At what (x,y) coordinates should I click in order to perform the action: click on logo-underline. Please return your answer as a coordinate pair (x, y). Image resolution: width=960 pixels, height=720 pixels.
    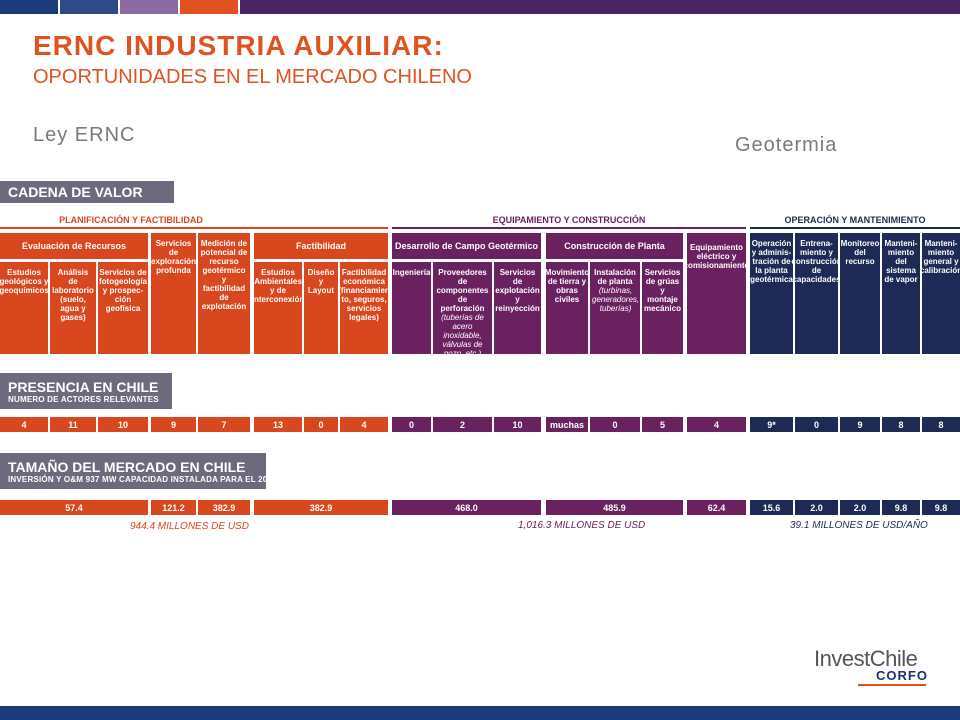
    Looking at the image, I should click on (892, 685).